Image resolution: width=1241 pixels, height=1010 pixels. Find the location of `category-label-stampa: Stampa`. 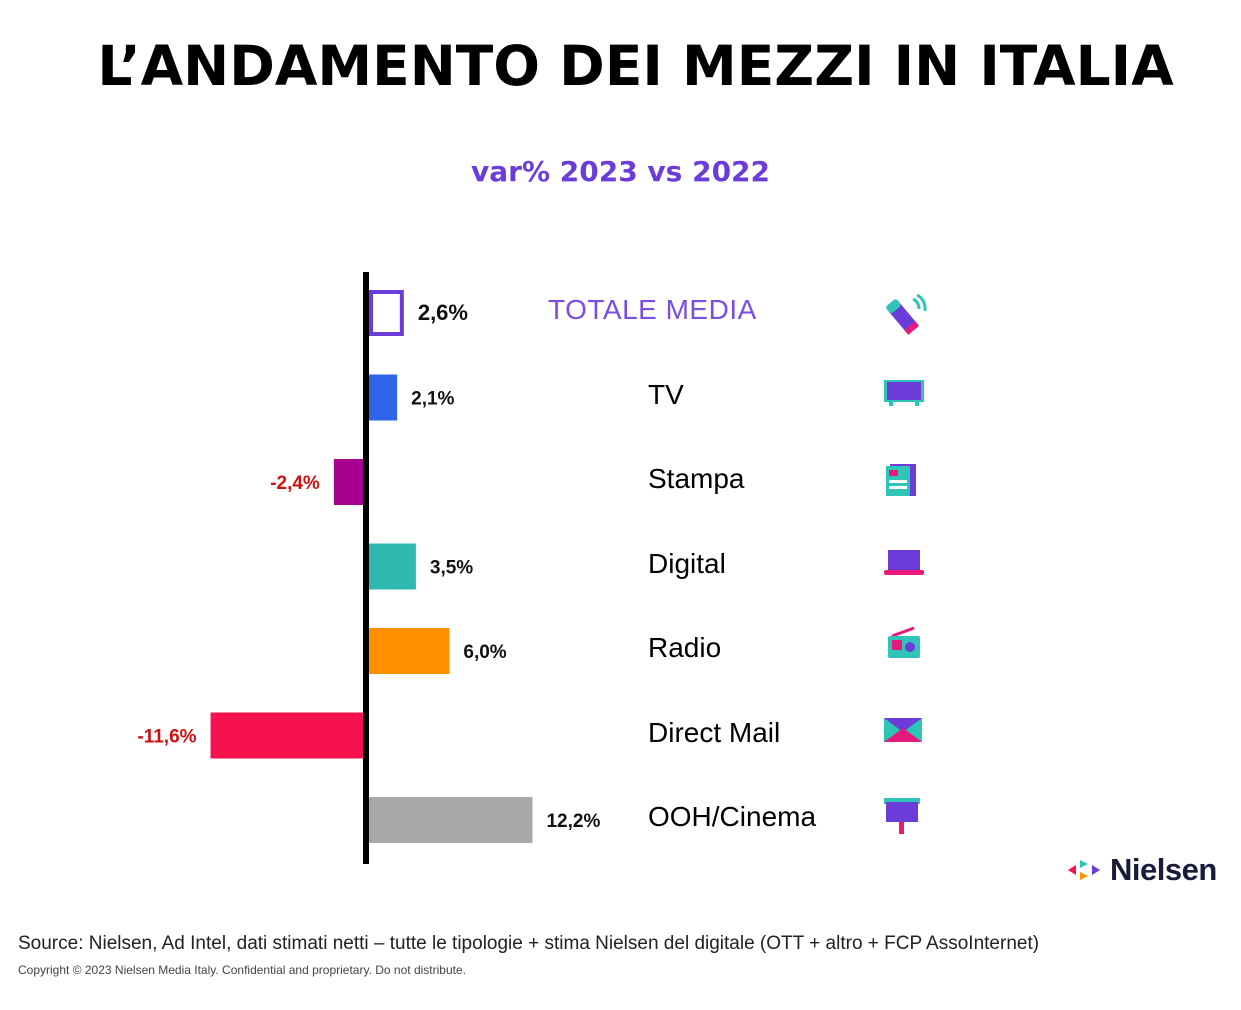

category-label-stampa: Stampa is located at coordinates (696, 478).